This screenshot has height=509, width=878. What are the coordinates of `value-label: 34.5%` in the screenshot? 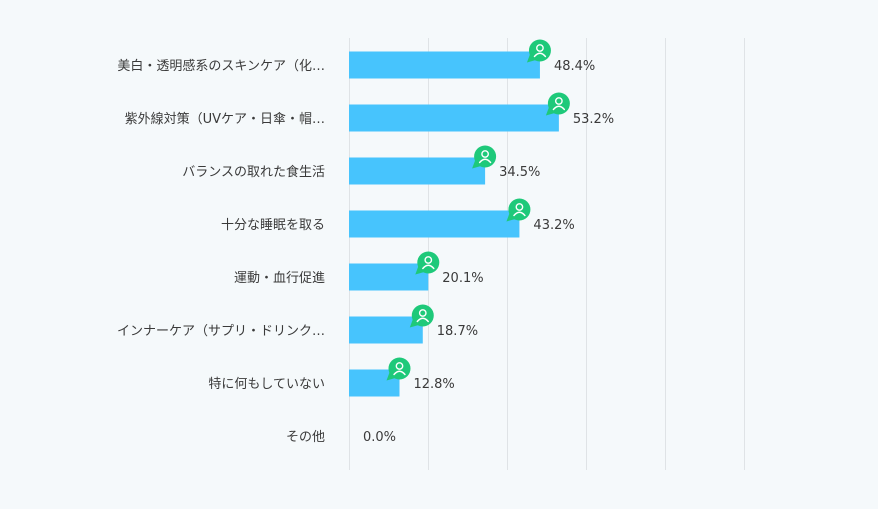 It's located at (519, 172).